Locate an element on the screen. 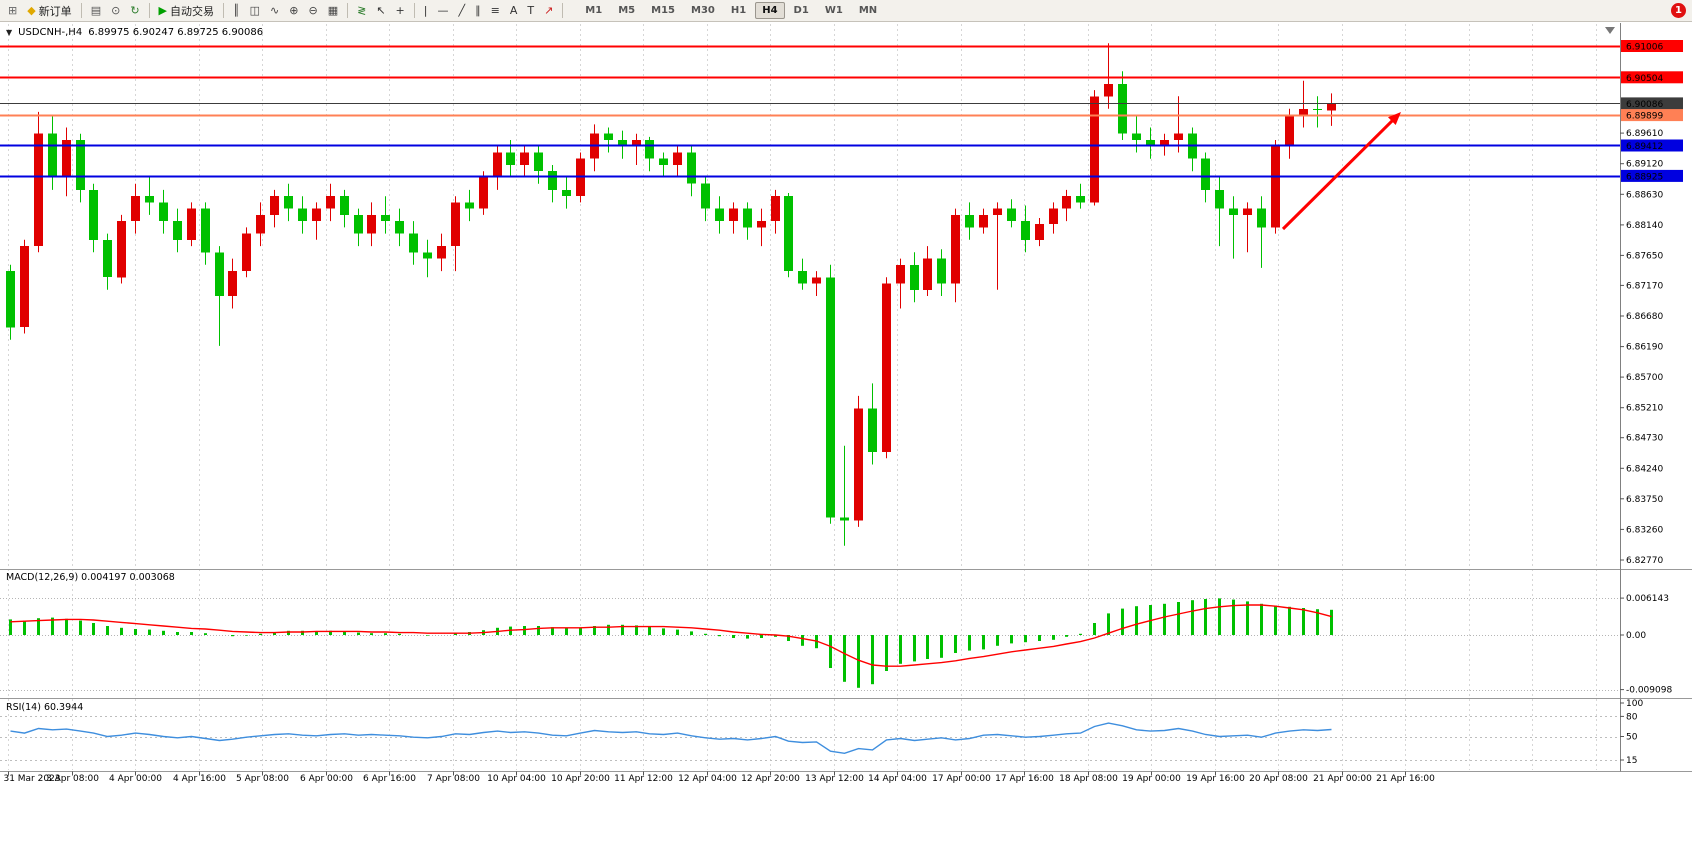  horizontal-line-icon: — is located at coordinates (443, 10).